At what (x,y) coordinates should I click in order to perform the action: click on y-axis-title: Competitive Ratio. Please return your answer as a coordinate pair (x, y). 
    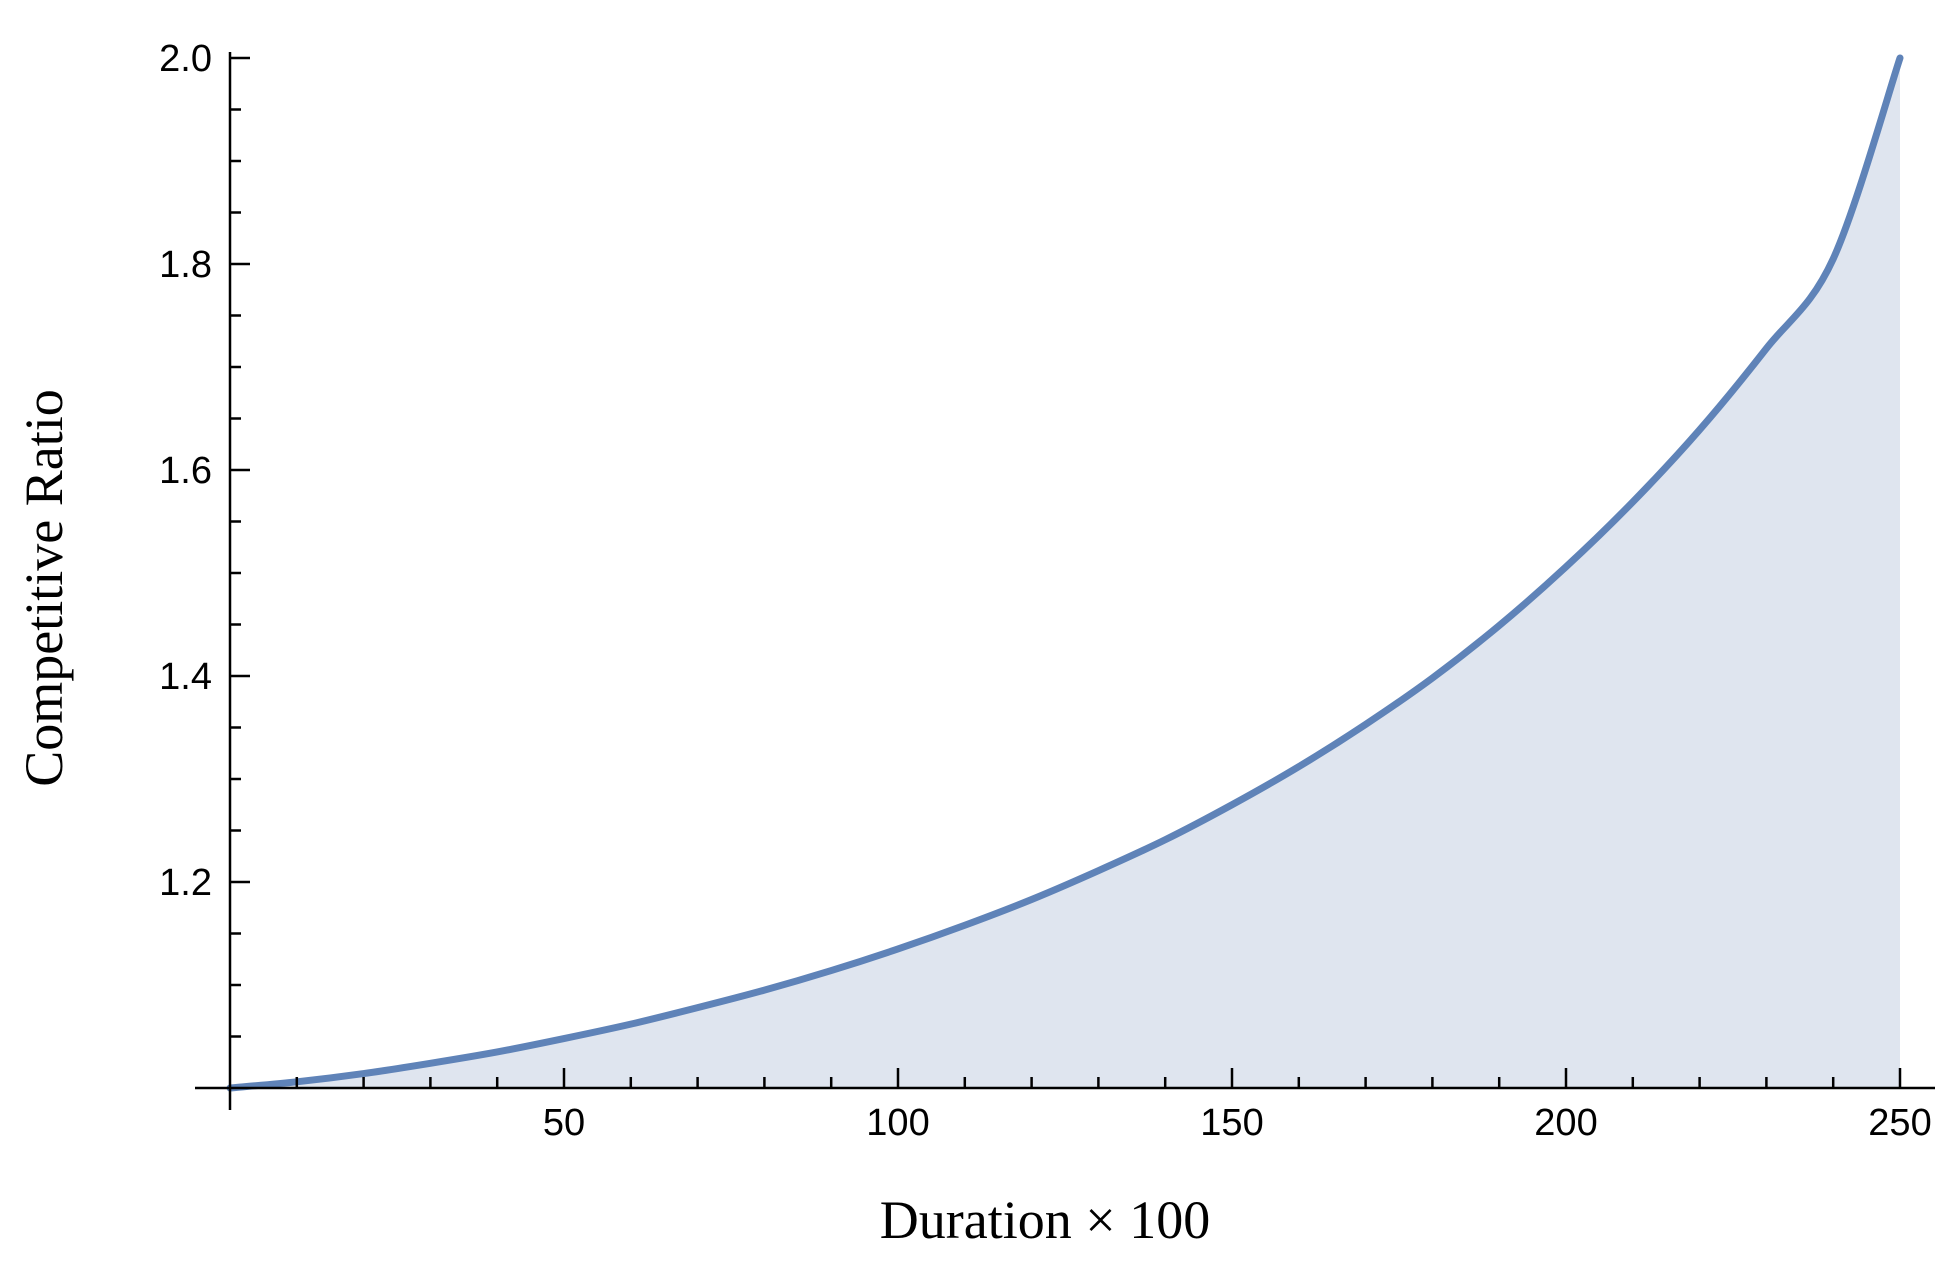
    Looking at the image, I should click on (44, 587).